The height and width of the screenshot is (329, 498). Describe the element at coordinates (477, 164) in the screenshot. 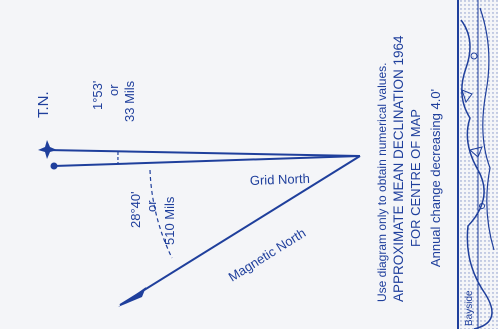

I see `map-fragment: Bayside` at that location.